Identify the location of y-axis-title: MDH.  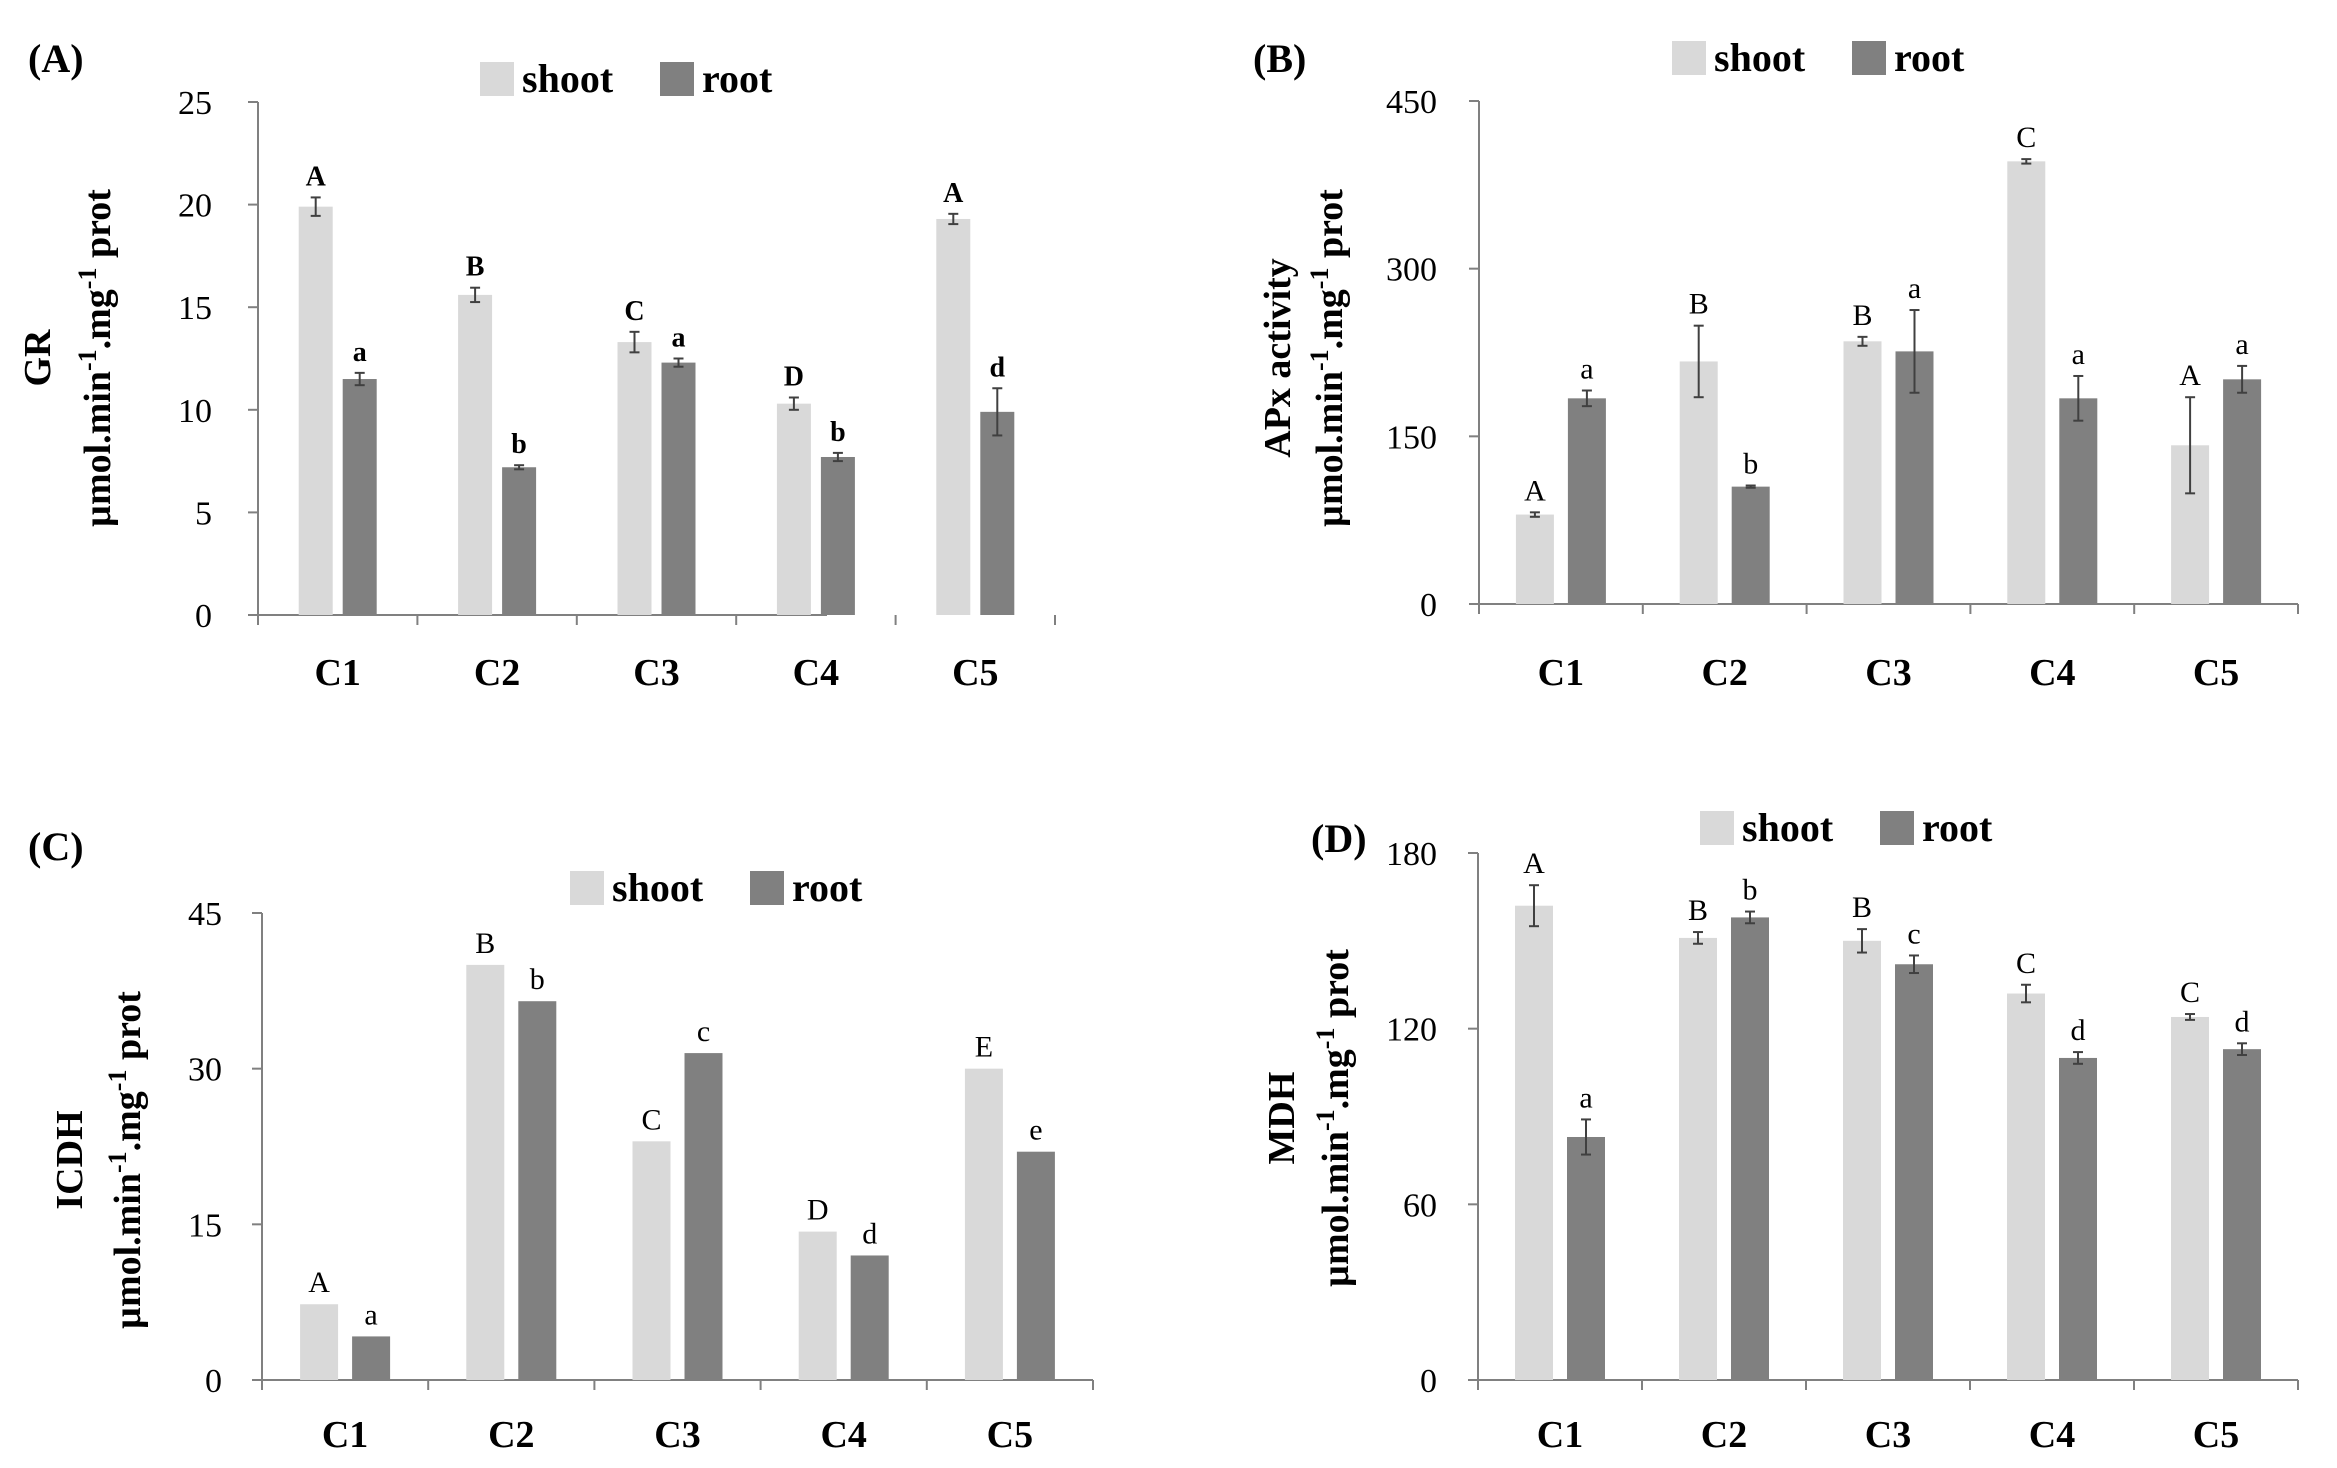
(1282, 1118).